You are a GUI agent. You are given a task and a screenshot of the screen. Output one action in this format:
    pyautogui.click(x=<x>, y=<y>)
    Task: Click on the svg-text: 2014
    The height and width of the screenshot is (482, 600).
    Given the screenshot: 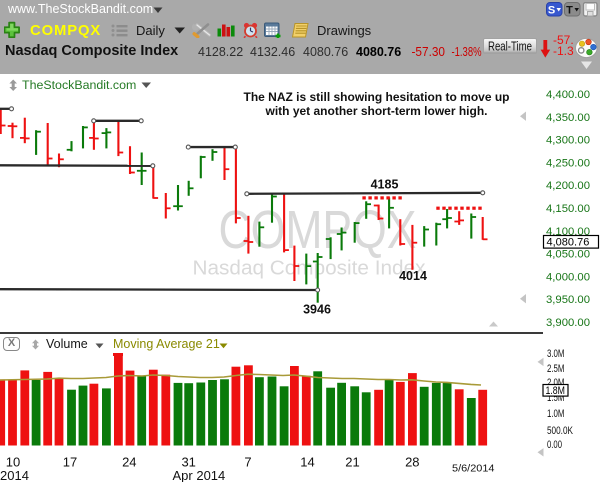 What is the action you would take?
    pyautogui.click(x=14, y=475)
    